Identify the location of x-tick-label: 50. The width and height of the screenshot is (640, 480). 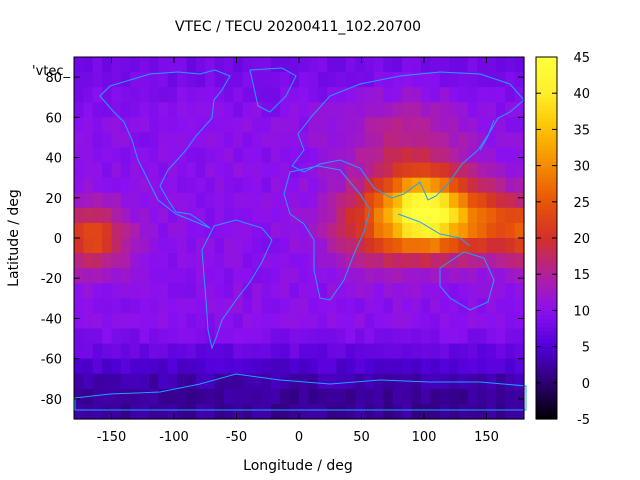
(361, 437).